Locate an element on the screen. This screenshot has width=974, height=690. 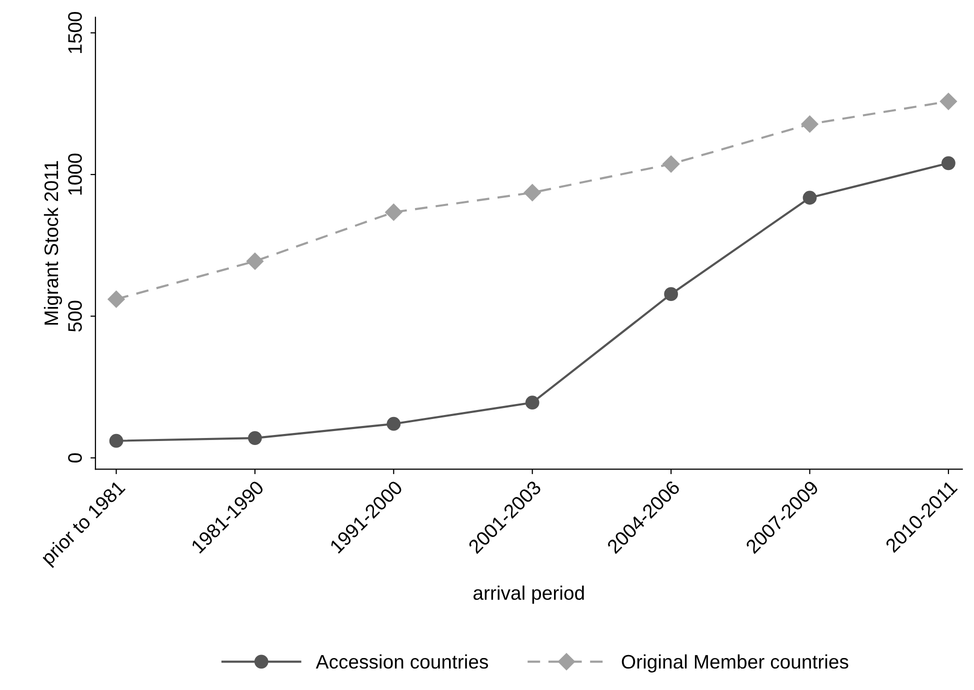
y-tick-label: 500 is located at coordinates (75, 316).